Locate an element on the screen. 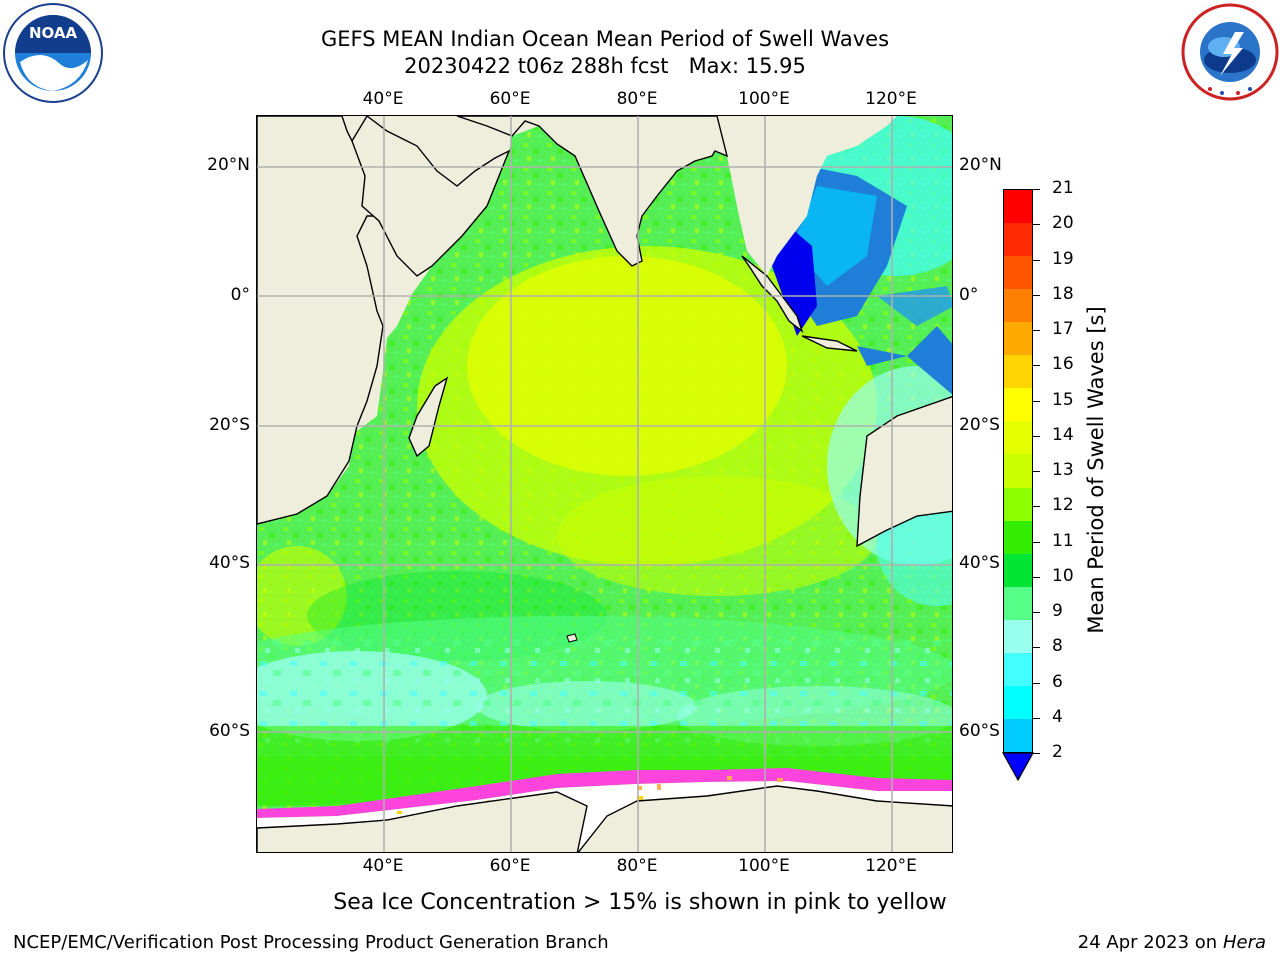 The image size is (1280, 960). colorbar-tick-label: 17 is located at coordinates (1063, 329).